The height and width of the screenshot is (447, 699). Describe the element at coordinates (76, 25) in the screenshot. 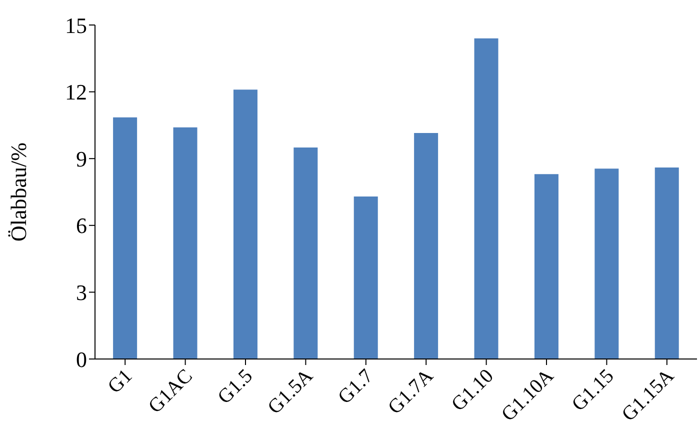

I see `y-tick-label: 15` at that location.